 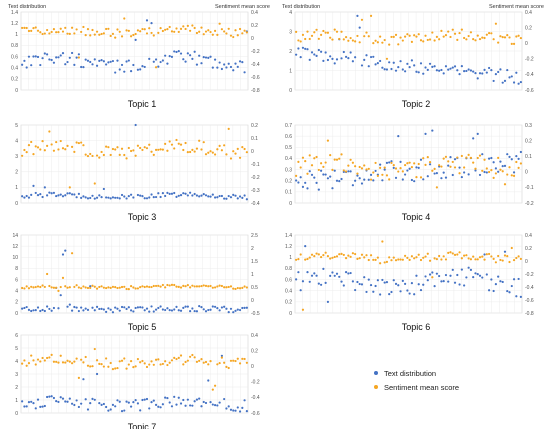 I want to click on left-tick-label: 0.4, so click(x=288, y=159).